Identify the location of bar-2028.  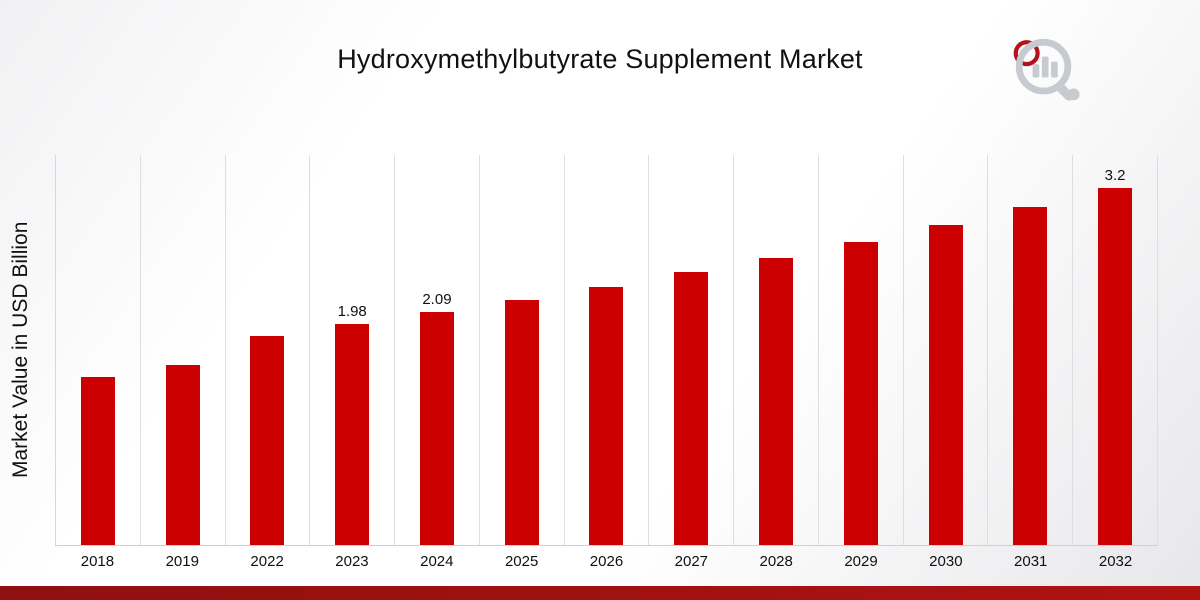
(776, 401).